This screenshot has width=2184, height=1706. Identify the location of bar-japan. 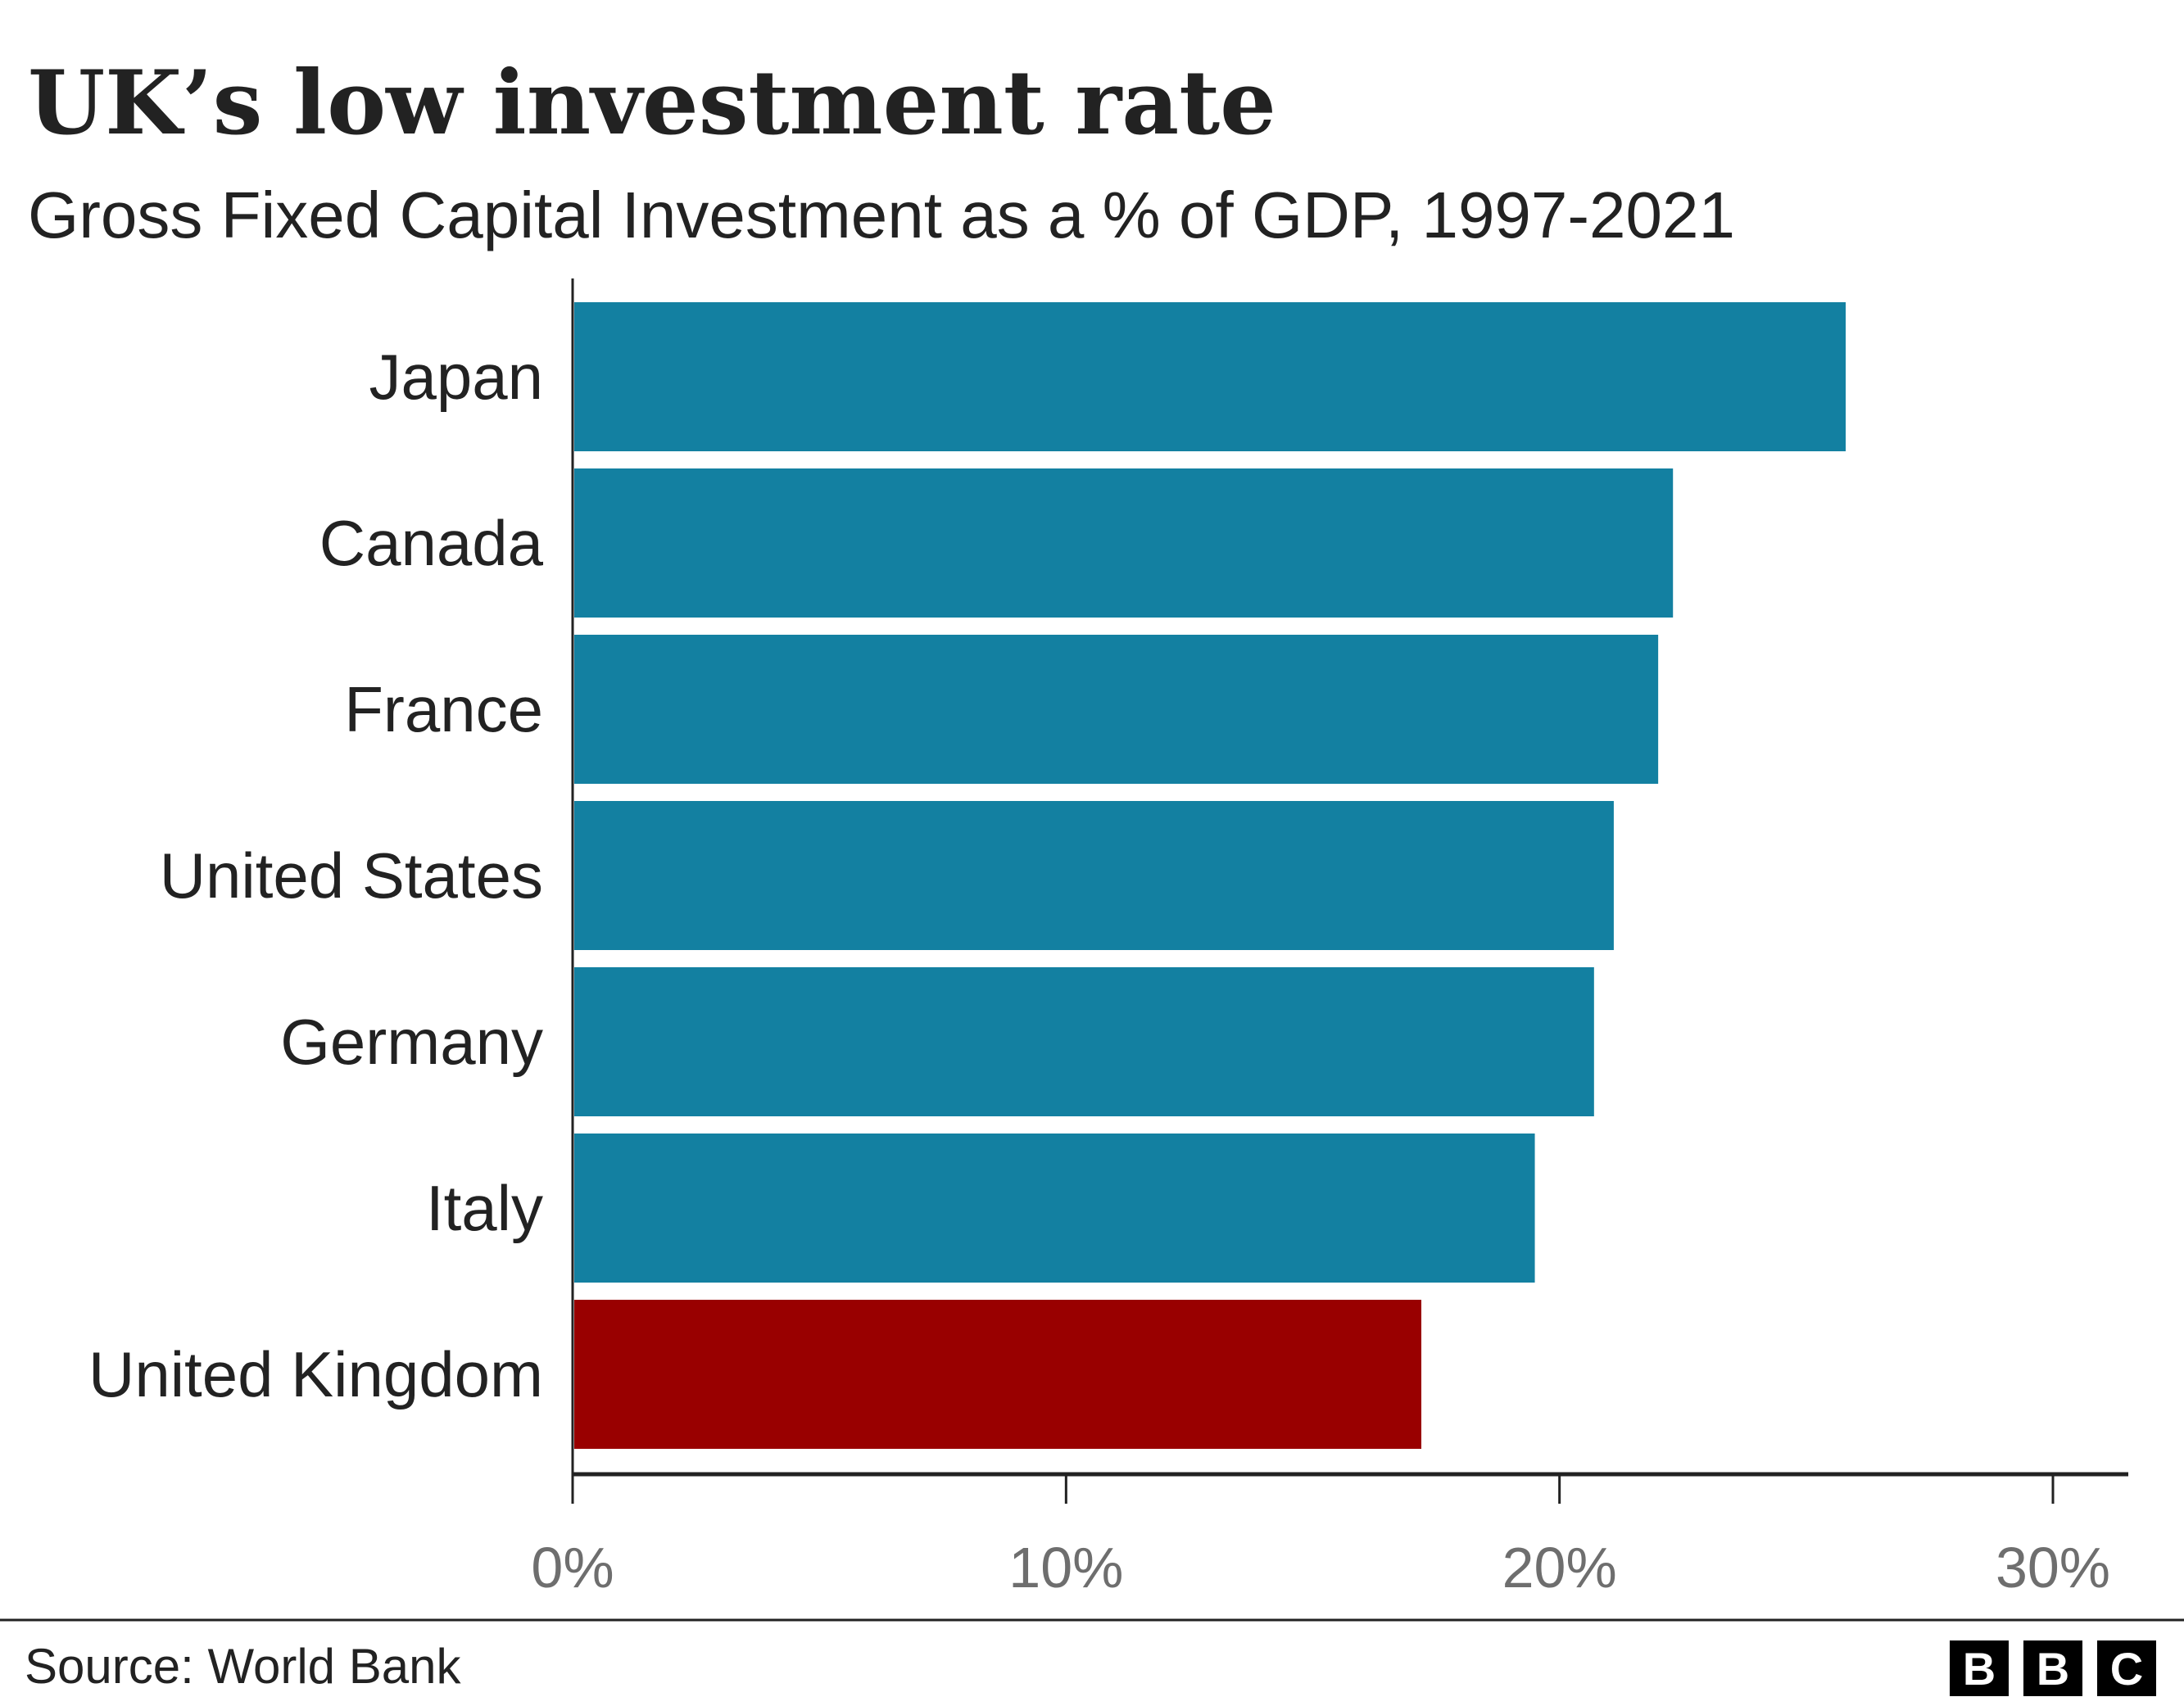
(1210, 376).